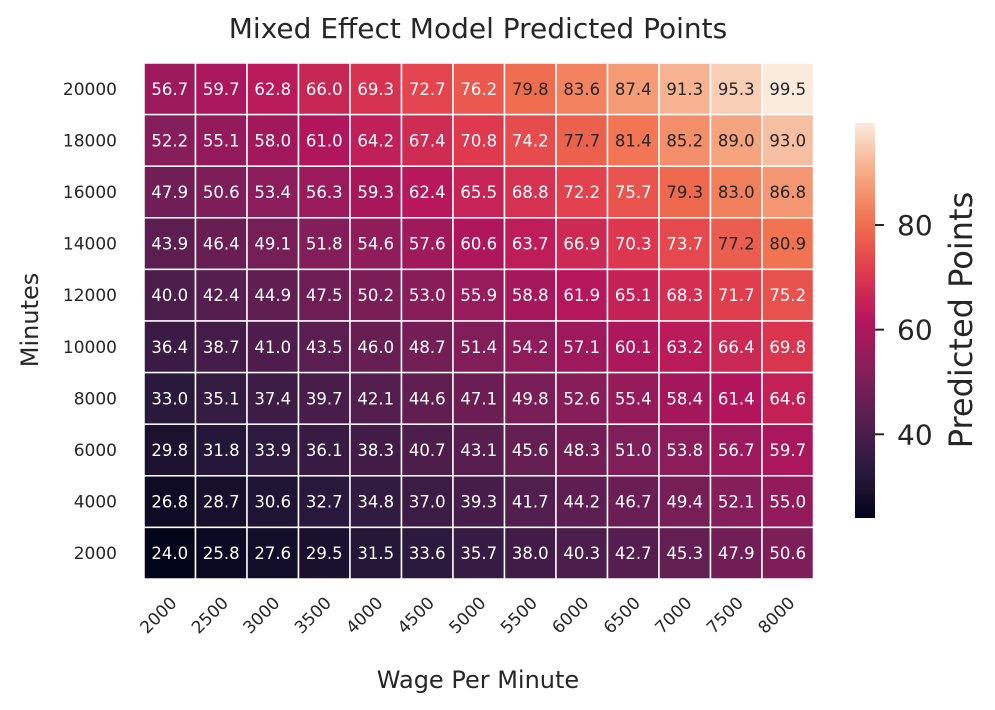  Describe the element at coordinates (90, 193) in the screenshot. I see `y-tick-label: 16000` at that location.